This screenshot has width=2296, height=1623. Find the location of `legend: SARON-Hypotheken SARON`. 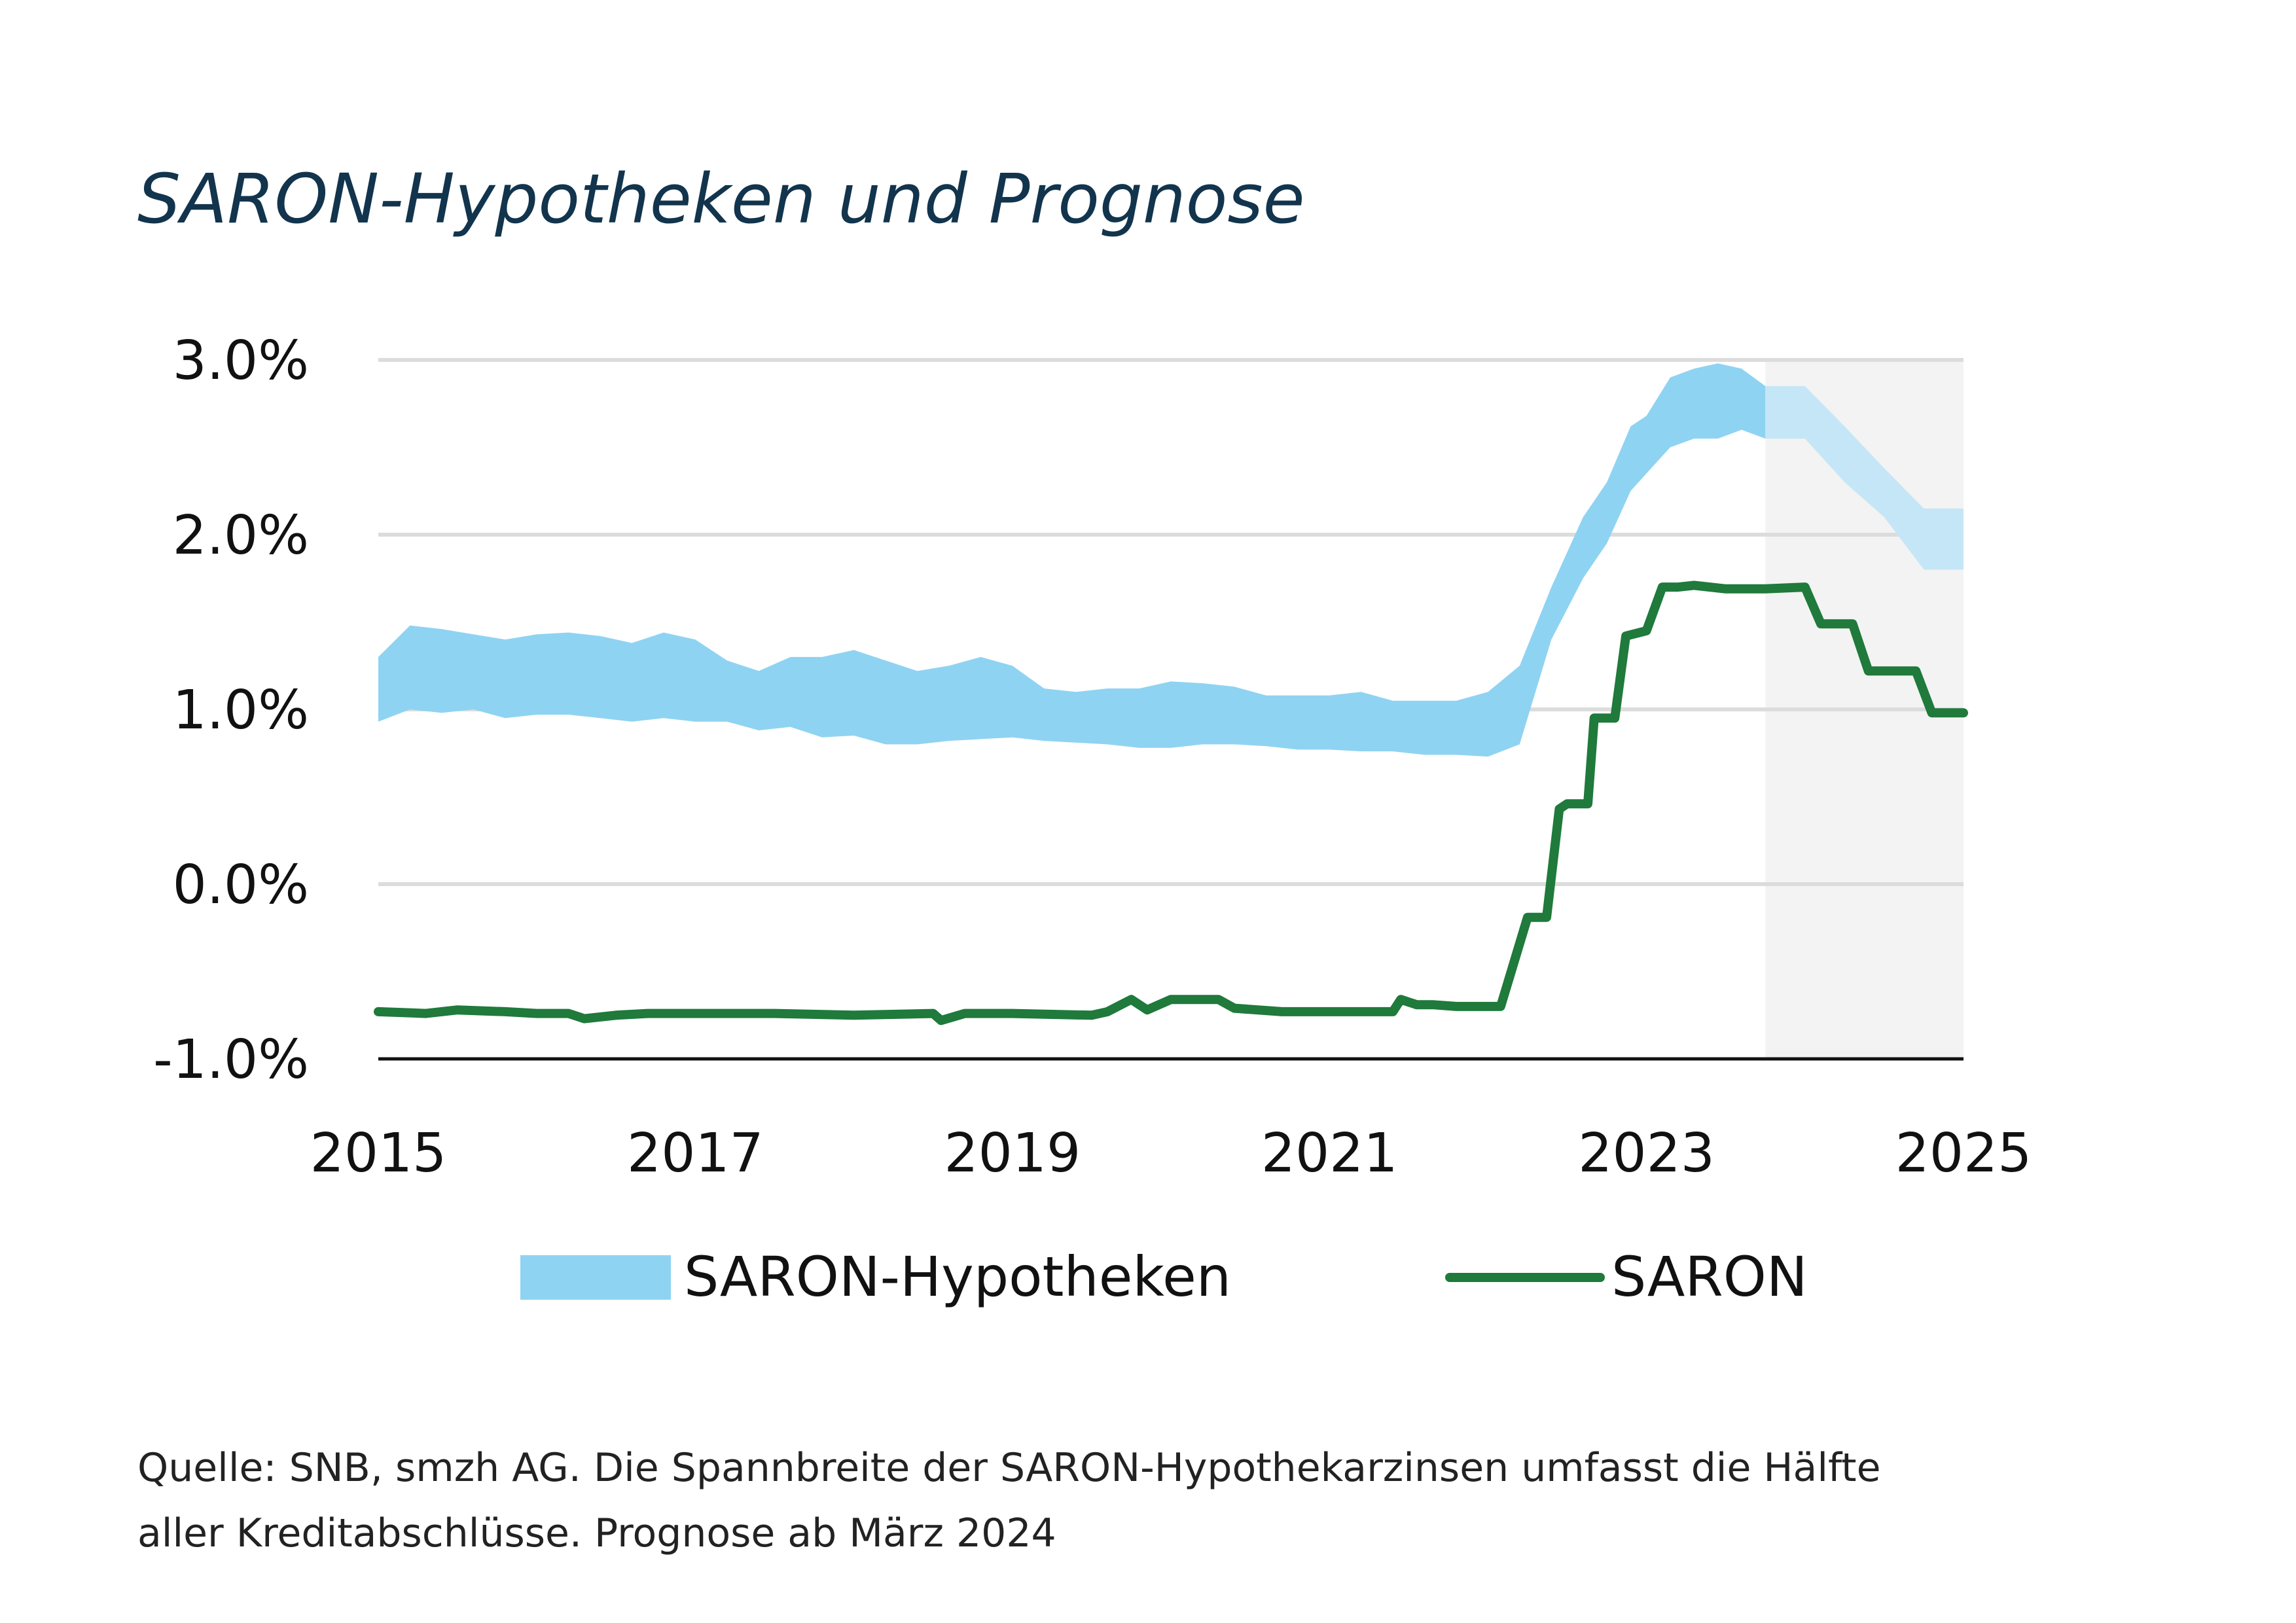

legend: SARON-Hypotheken SARON is located at coordinates (1164, 1277).